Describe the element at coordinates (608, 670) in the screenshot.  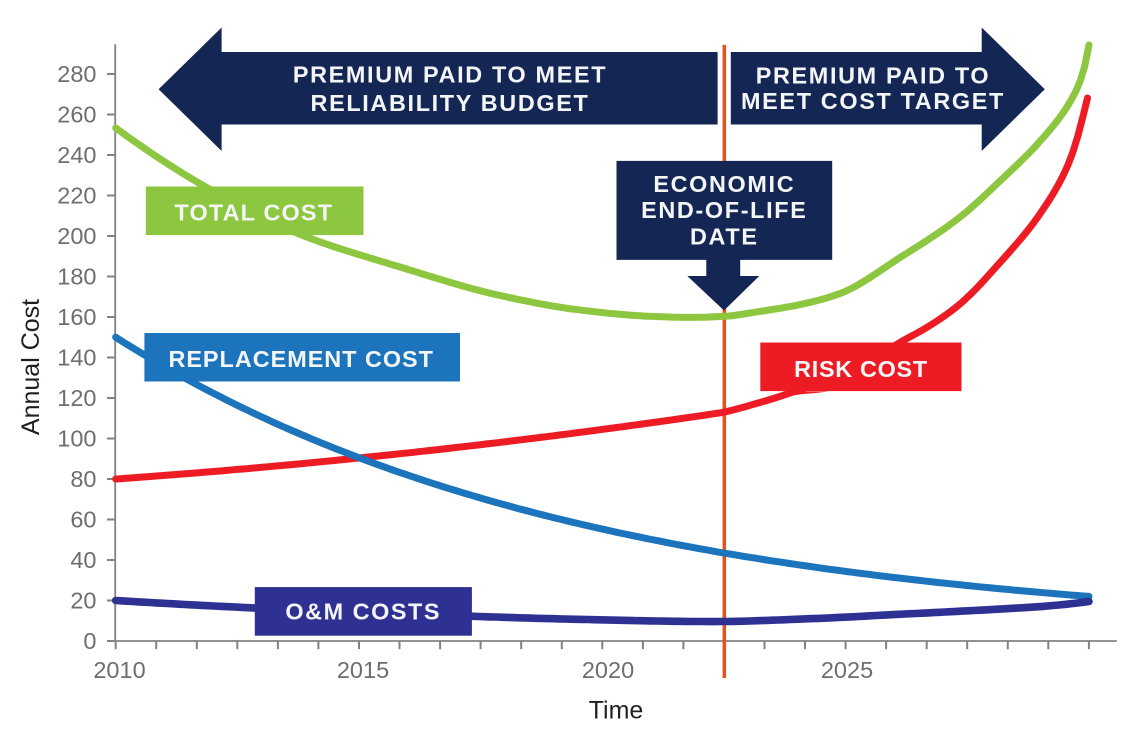
I see `svg-text: 2020` at that location.